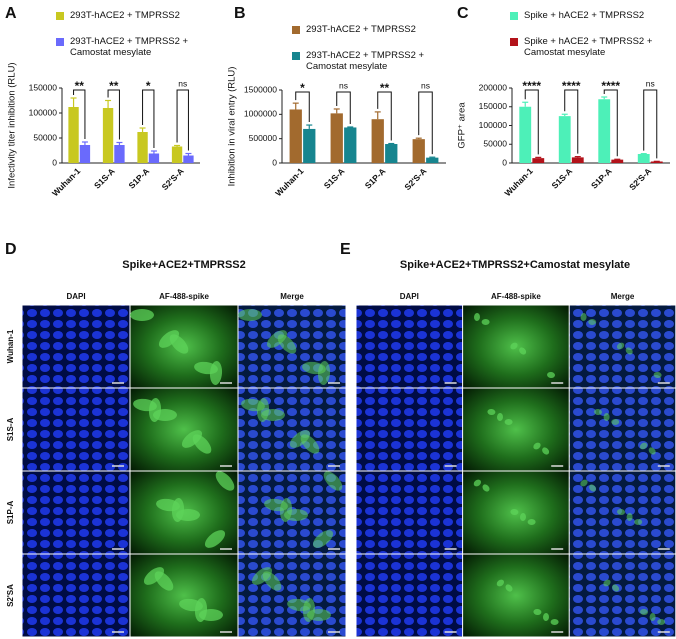  Describe the element at coordinates (10, 346) in the screenshot. I see `row-label: Wuhan-1` at that location.